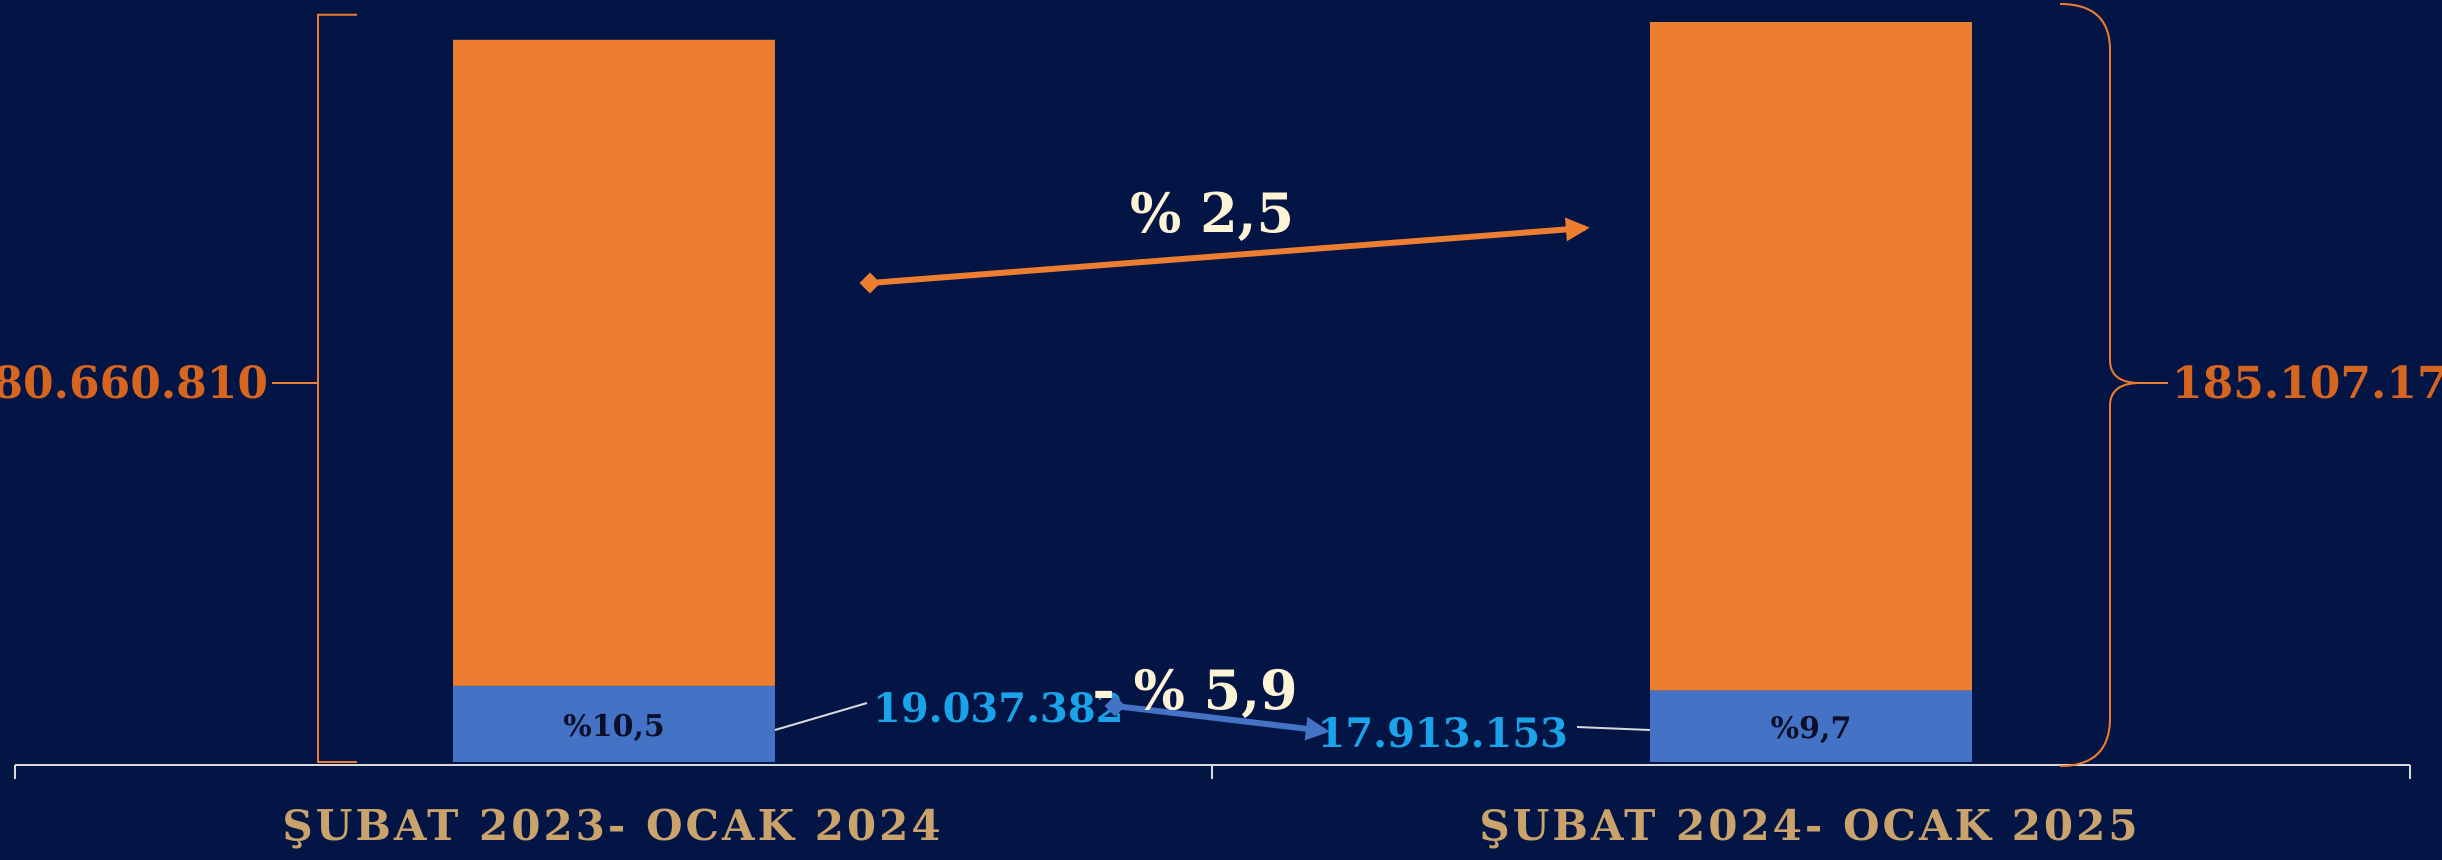  I want to click on segment-value-label: 17.913.153, so click(1442, 733).